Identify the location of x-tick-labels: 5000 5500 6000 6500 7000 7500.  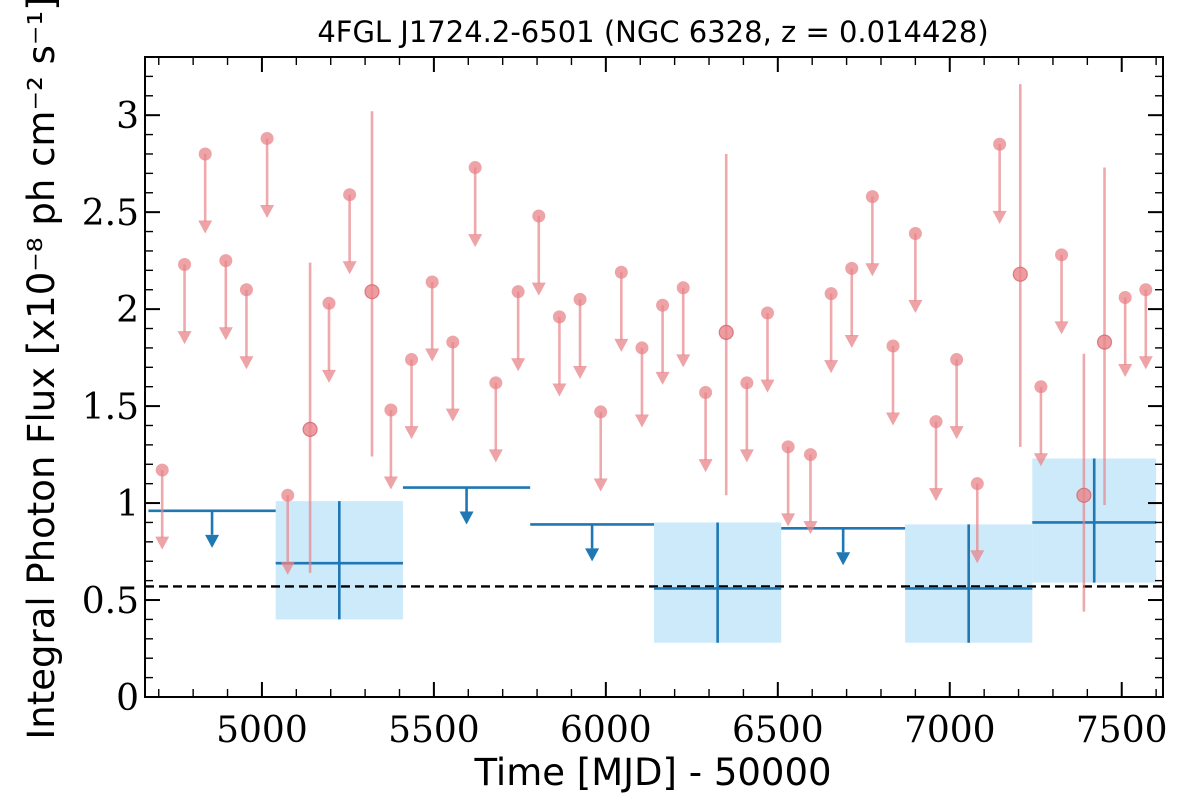
(691, 730).